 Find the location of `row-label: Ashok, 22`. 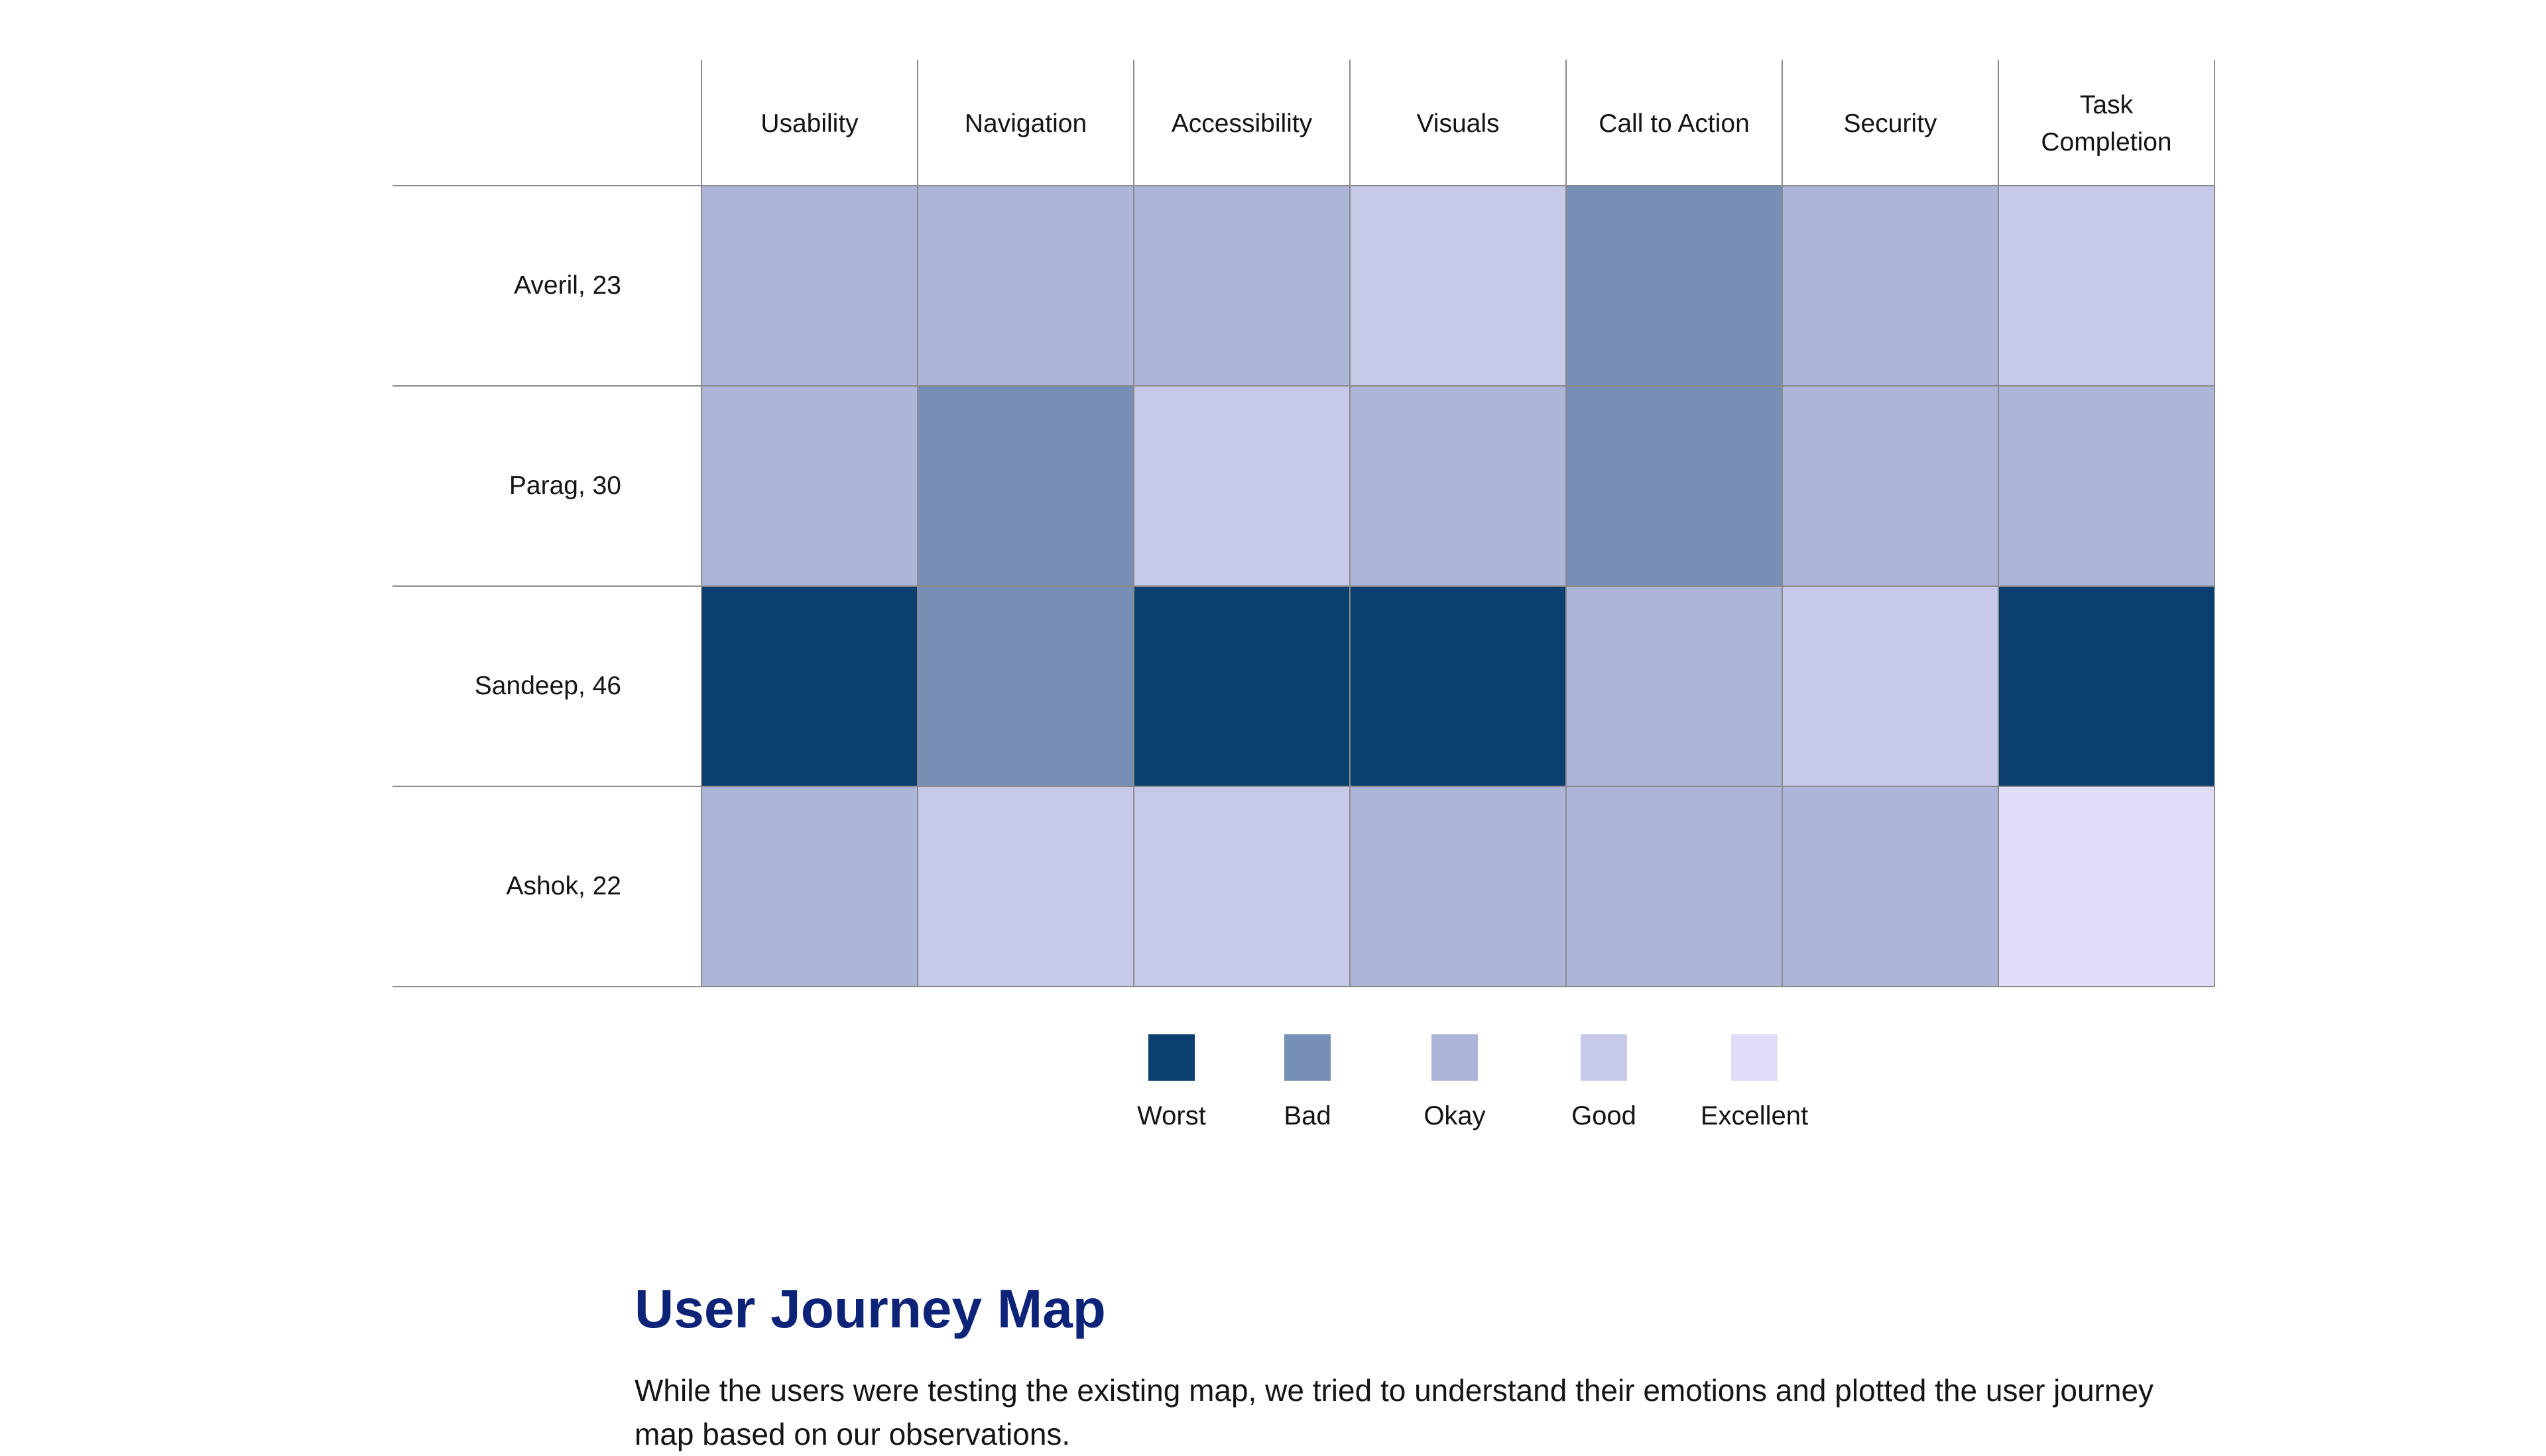

row-label: Ashok, 22 is located at coordinates (564, 886).